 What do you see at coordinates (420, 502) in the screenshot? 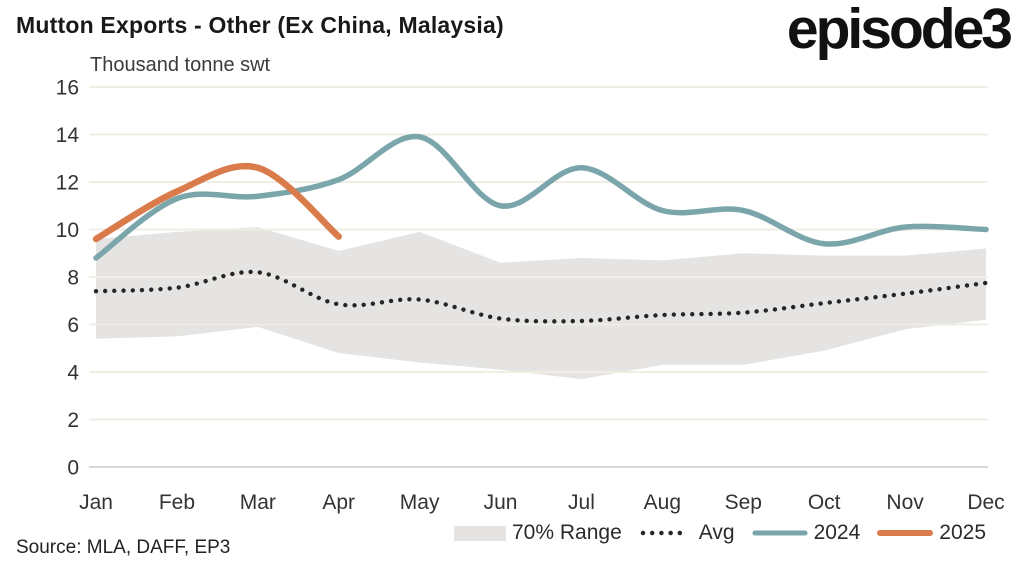
I see `x-tick-label: May` at bounding box center [420, 502].